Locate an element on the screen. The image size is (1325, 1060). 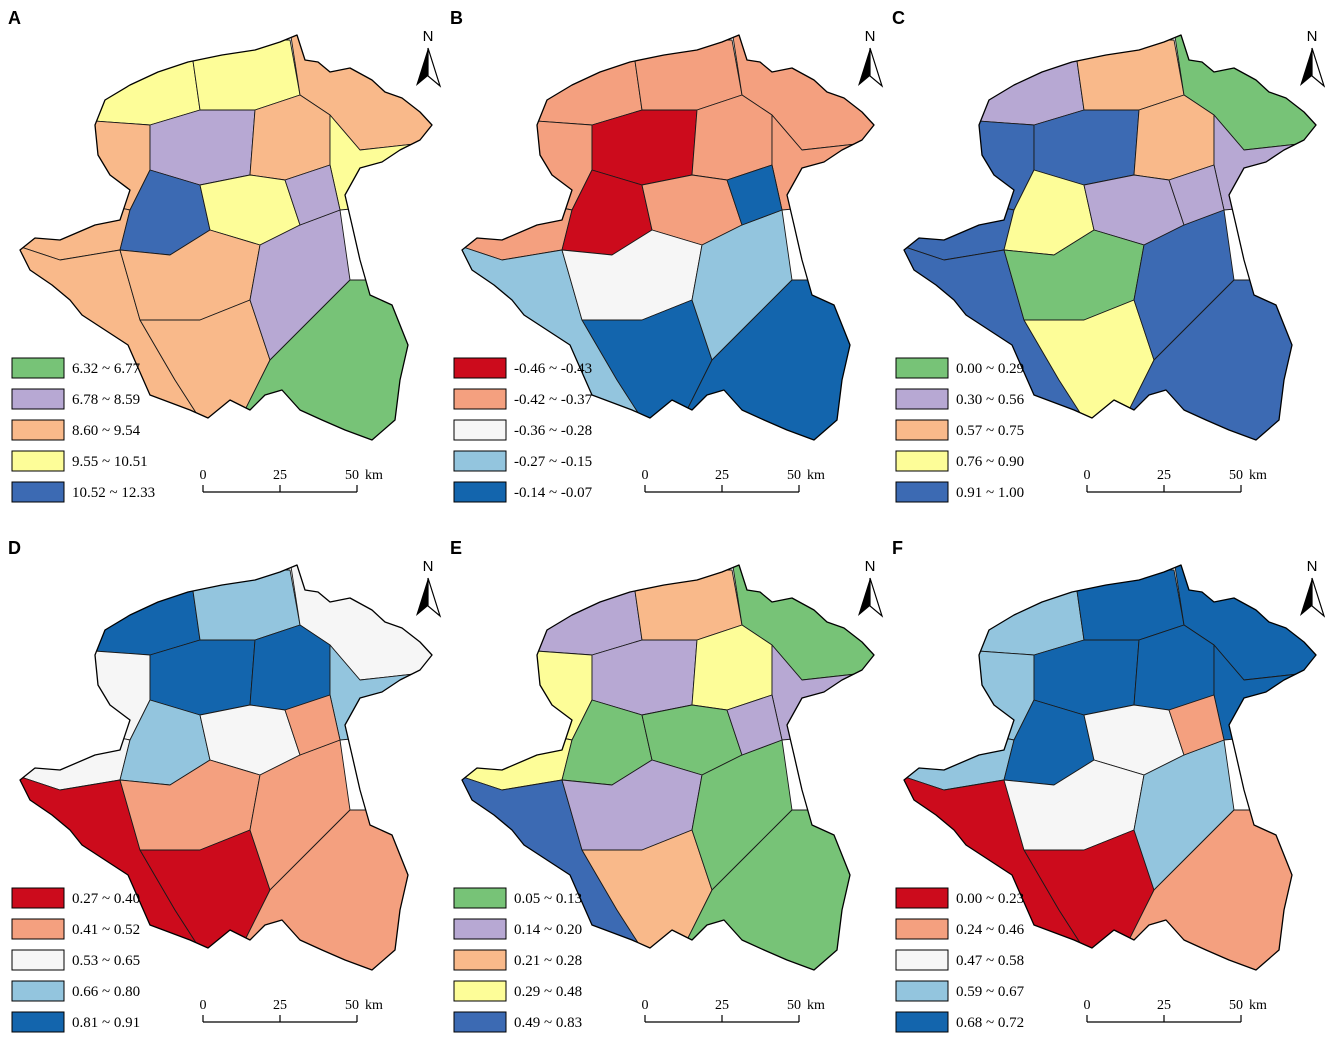
legend-label: -0.36 ~ -0.28 is located at coordinates (553, 431).